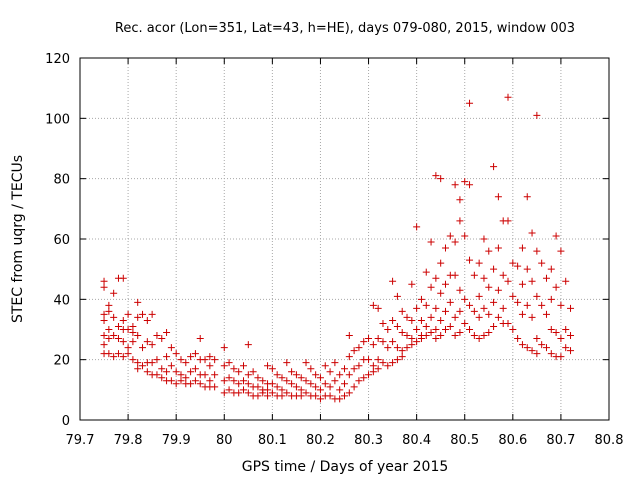  I want to click on x-tick-label: 80.8, so click(609, 440).